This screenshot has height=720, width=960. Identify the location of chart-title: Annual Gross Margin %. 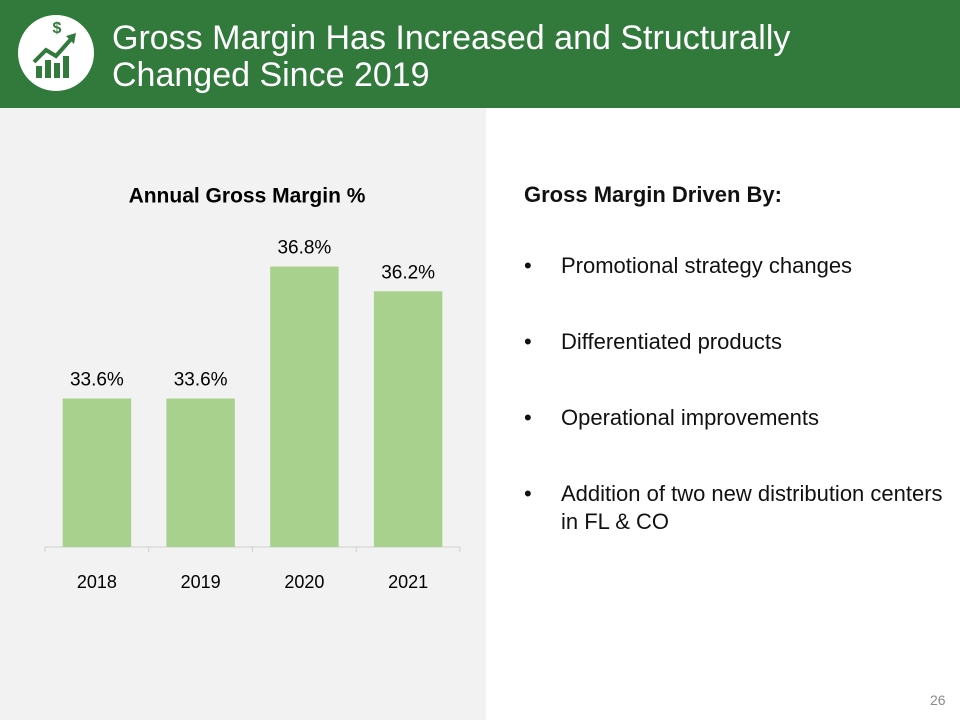
(247, 196).